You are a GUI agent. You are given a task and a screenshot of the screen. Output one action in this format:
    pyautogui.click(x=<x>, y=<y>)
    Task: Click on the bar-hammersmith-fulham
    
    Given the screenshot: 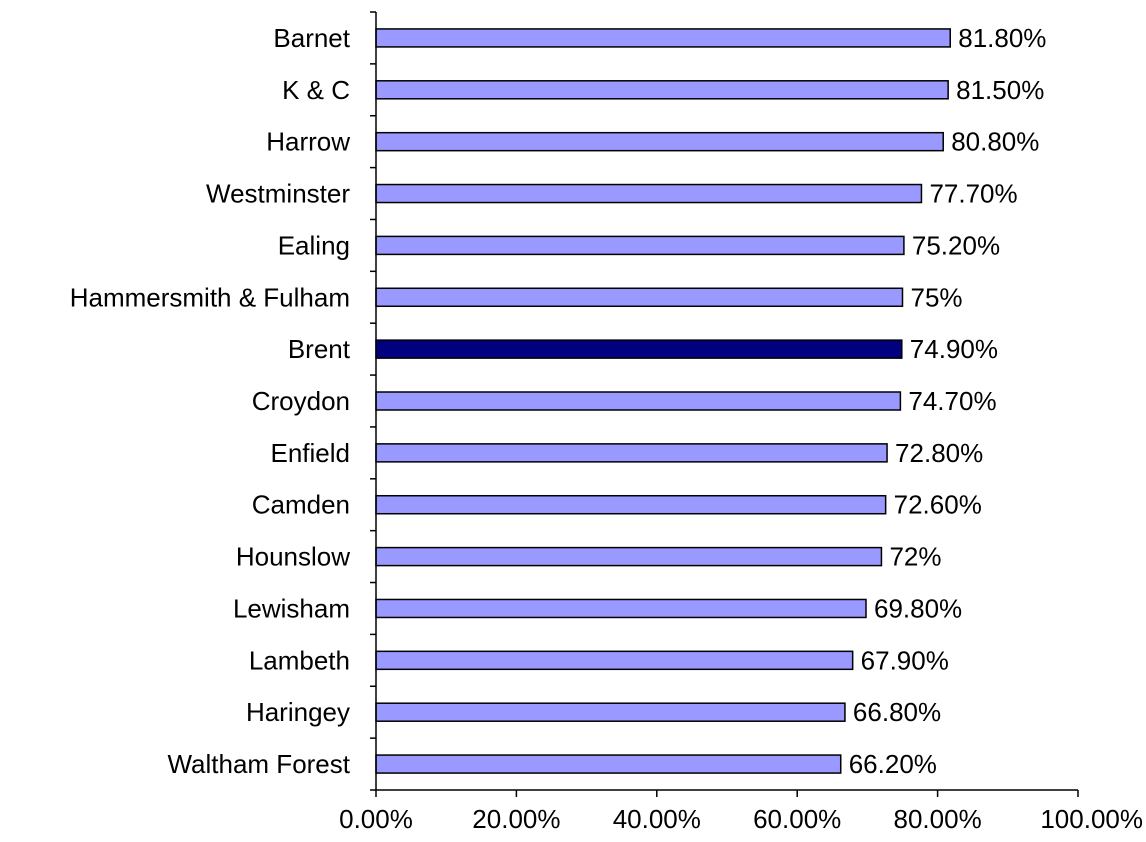 What is the action you would take?
    pyautogui.click(x=639, y=297)
    